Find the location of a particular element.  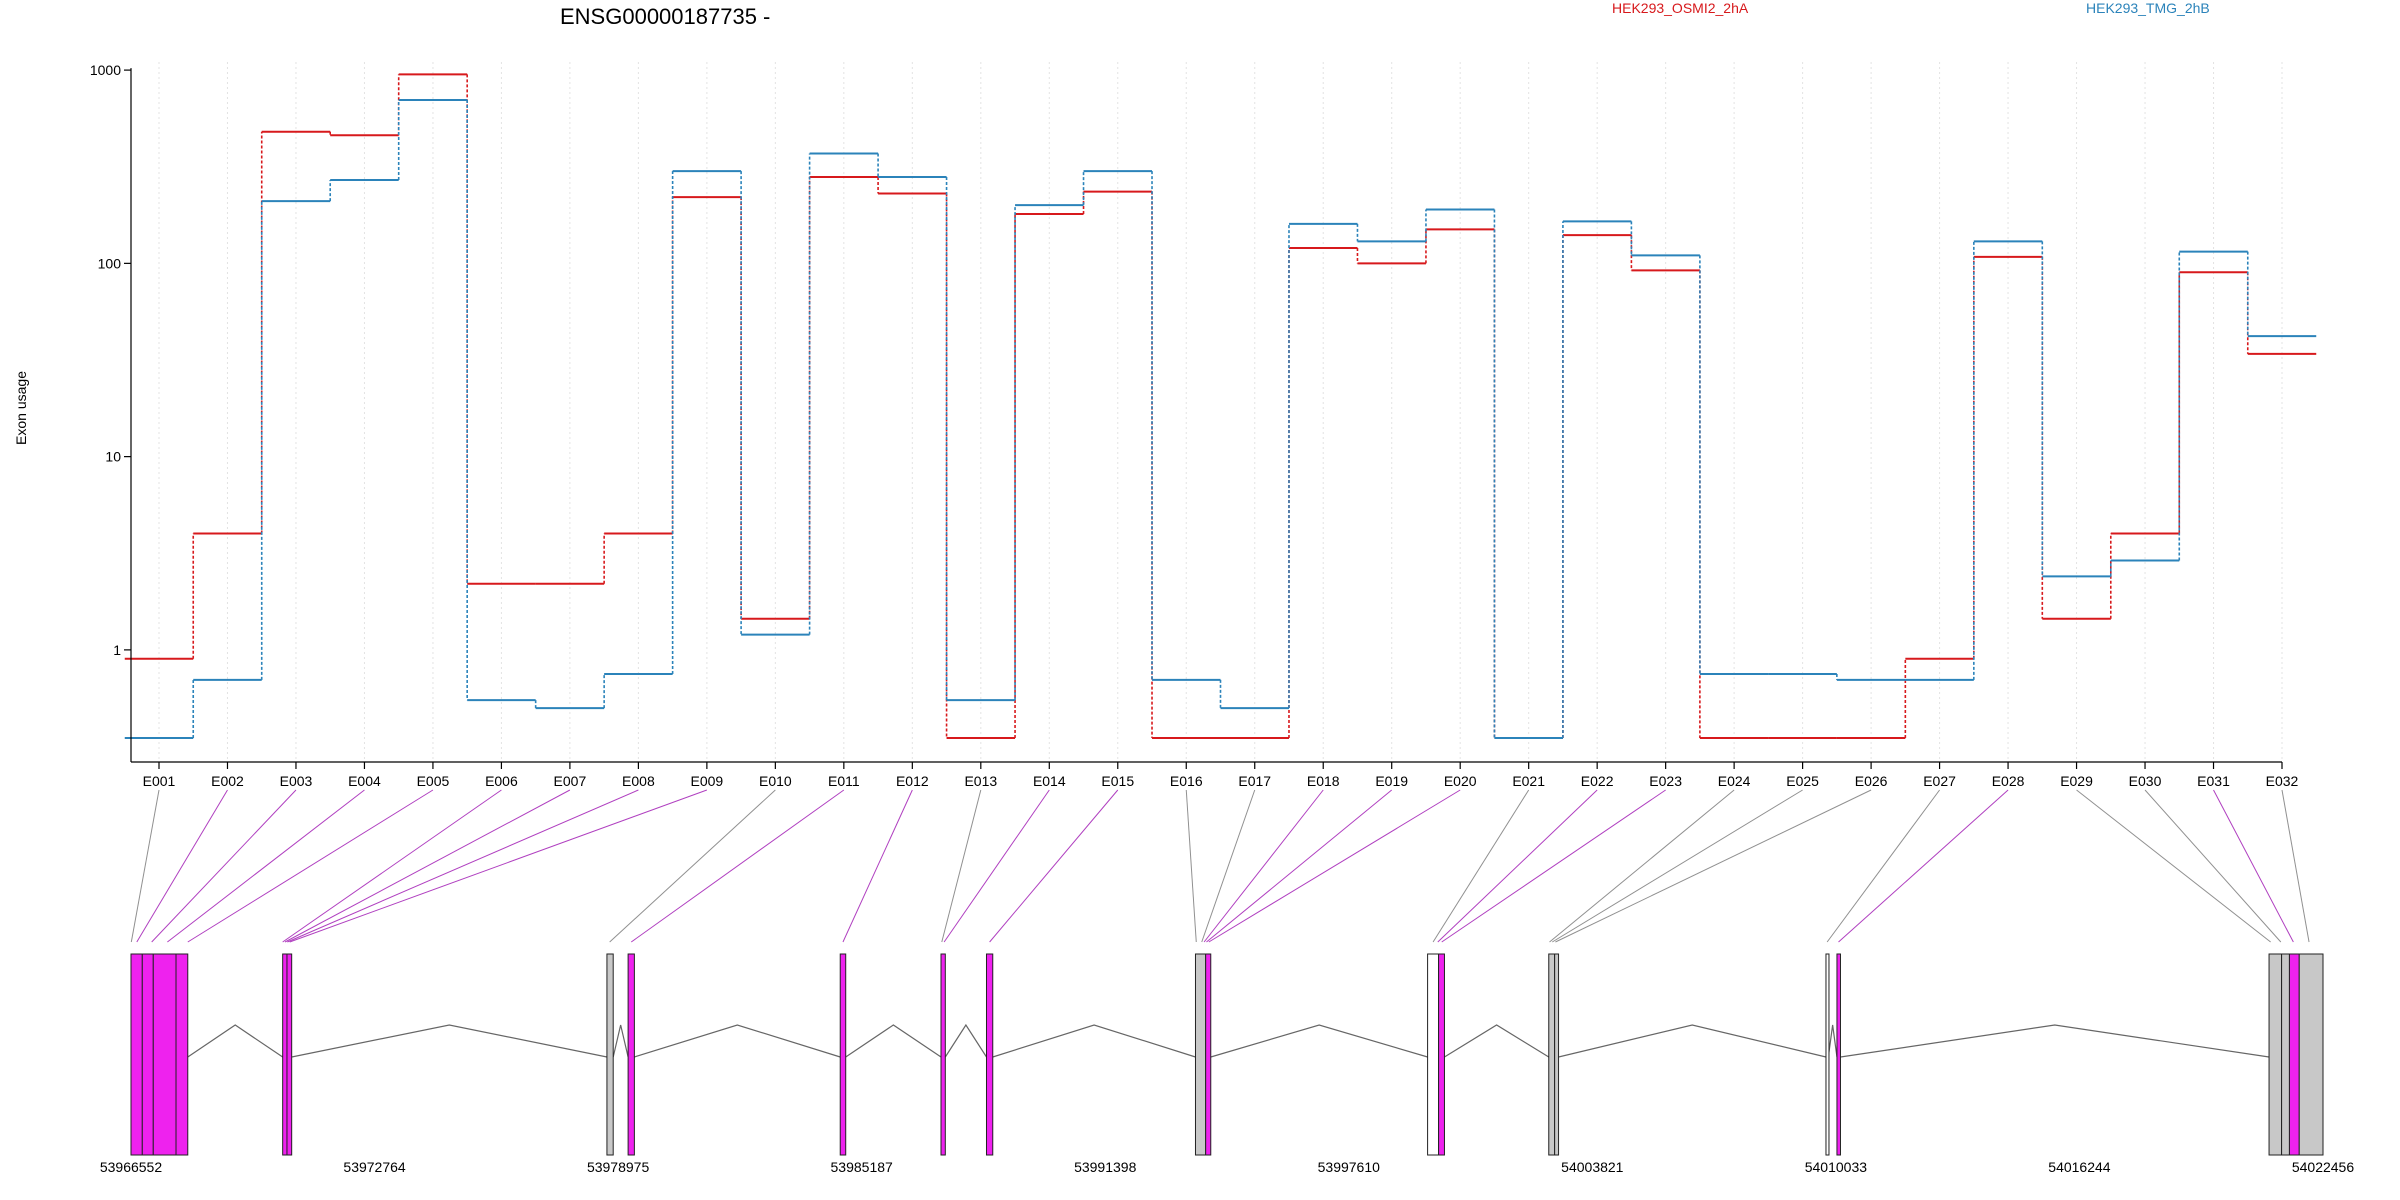

x-tick-label: E020 is located at coordinates (1460, 781).